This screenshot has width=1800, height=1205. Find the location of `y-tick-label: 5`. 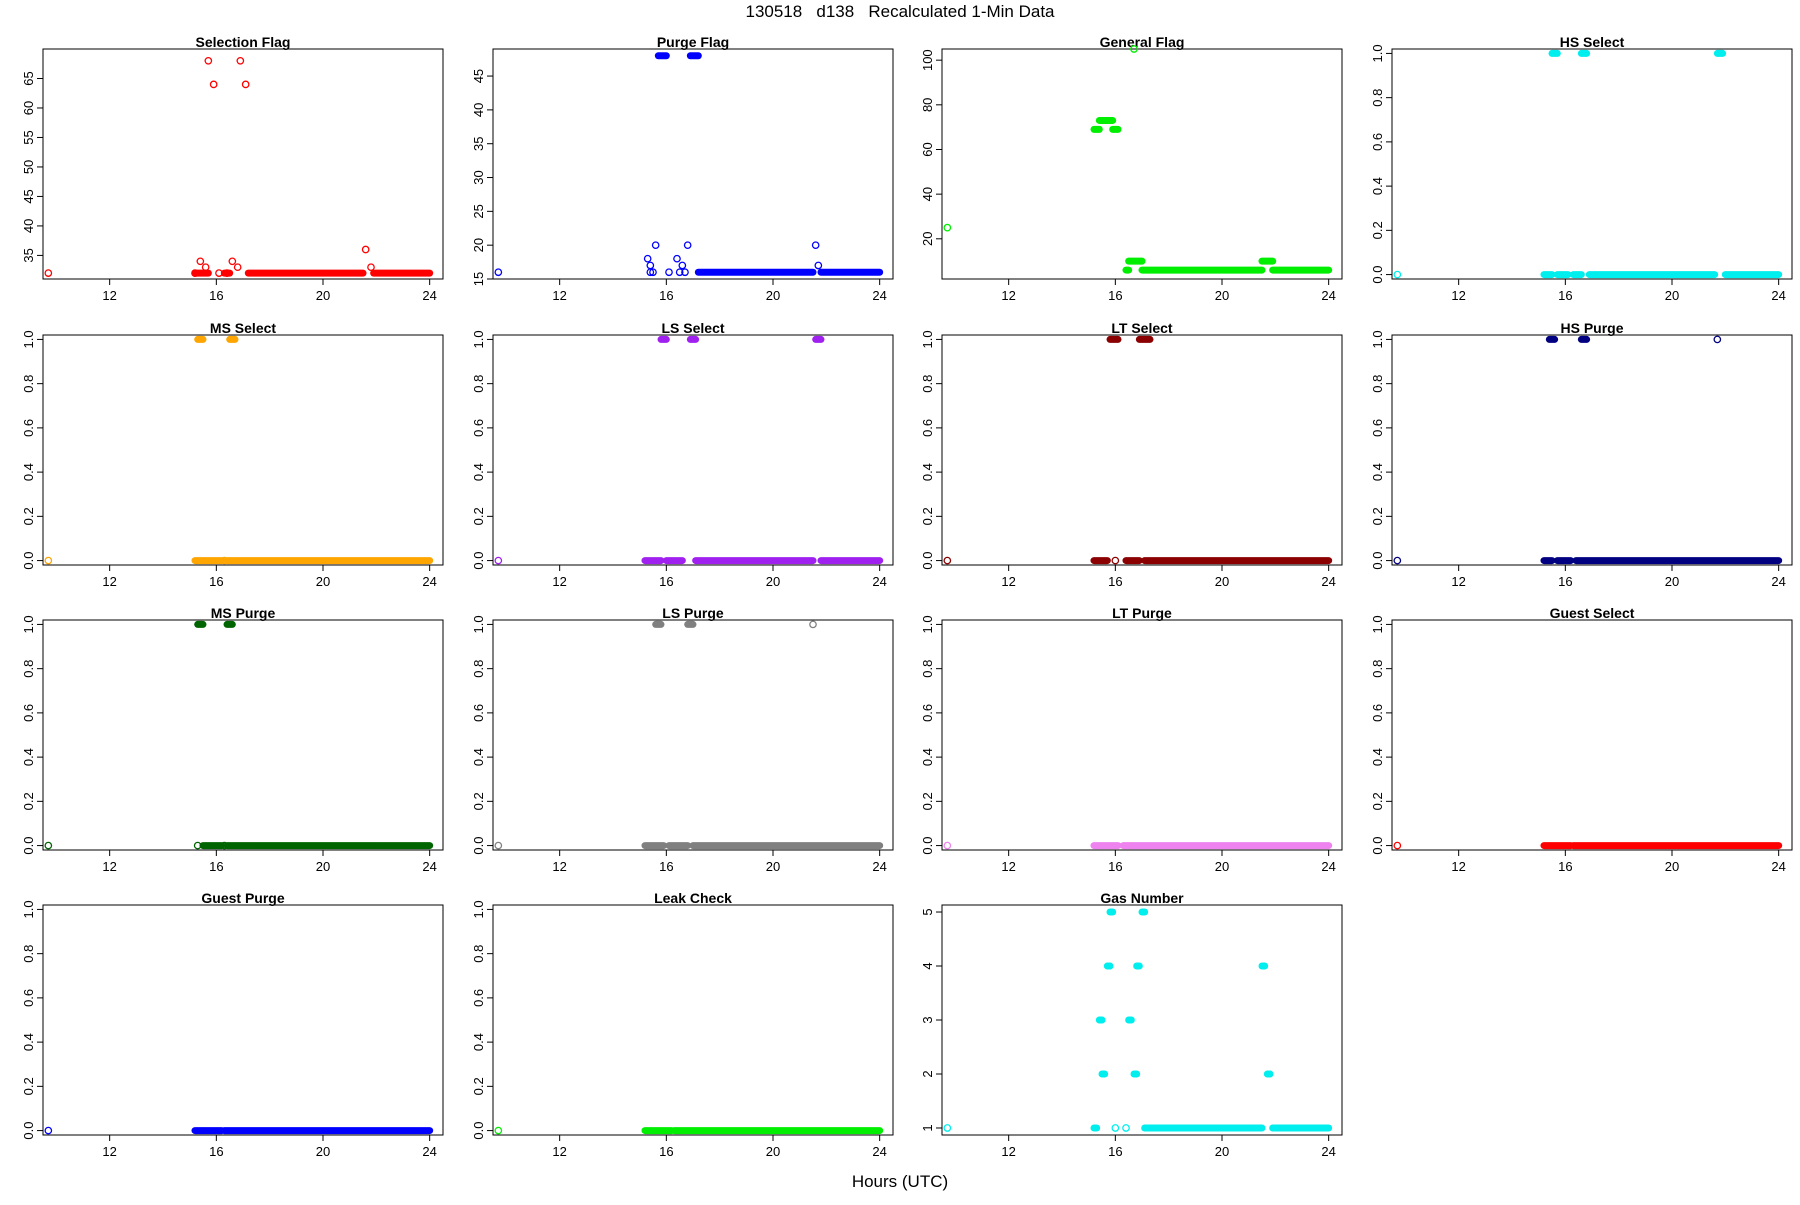

y-tick-label: 5 is located at coordinates (927, 911).